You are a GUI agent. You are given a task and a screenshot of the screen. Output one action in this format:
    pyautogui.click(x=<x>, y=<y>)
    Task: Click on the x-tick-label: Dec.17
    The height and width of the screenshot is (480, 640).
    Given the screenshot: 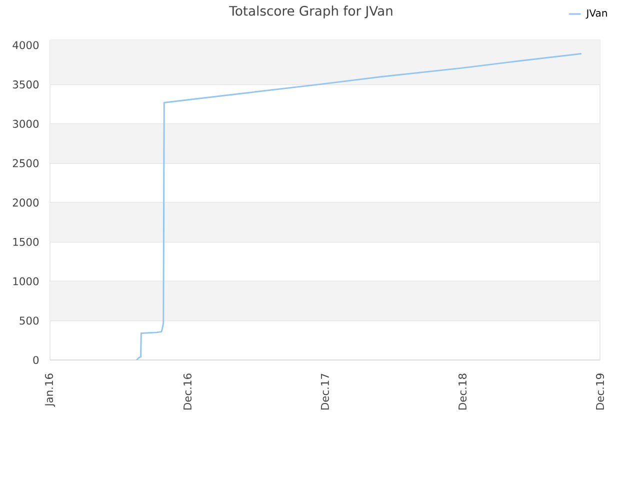 What is the action you would take?
    pyautogui.click(x=325, y=392)
    